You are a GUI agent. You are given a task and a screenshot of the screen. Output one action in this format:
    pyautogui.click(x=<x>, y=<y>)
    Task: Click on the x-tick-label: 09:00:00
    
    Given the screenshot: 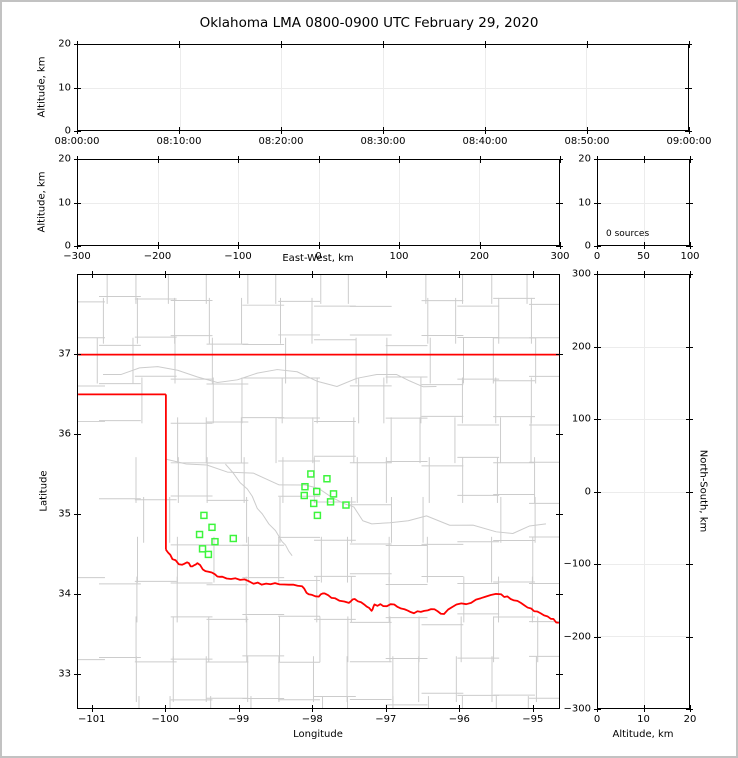 What is the action you would take?
    pyautogui.click(x=689, y=141)
    